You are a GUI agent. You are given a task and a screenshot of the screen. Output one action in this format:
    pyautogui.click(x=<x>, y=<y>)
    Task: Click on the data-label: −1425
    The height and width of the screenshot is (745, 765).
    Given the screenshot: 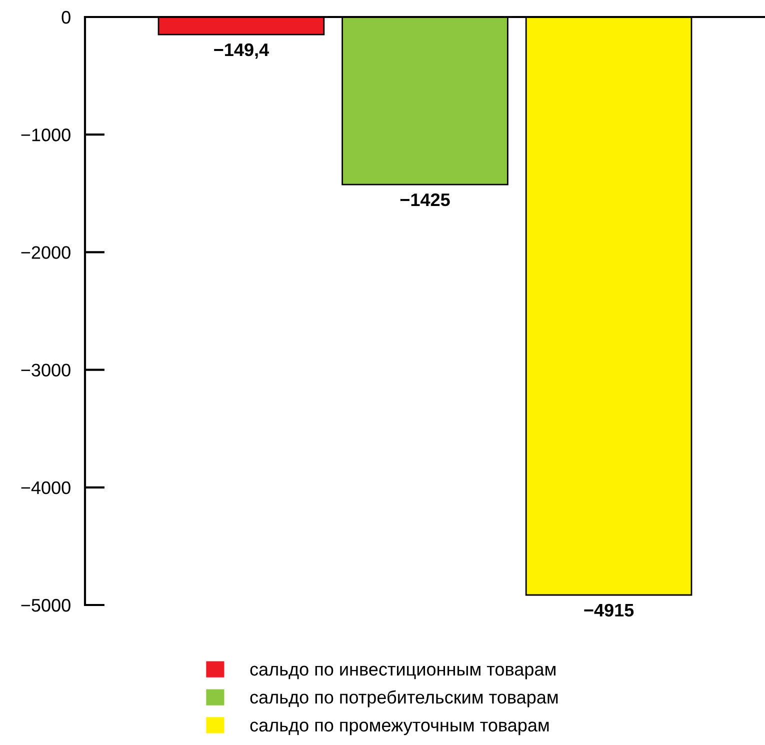 What is the action you would take?
    pyautogui.click(x=425, y=199)
    